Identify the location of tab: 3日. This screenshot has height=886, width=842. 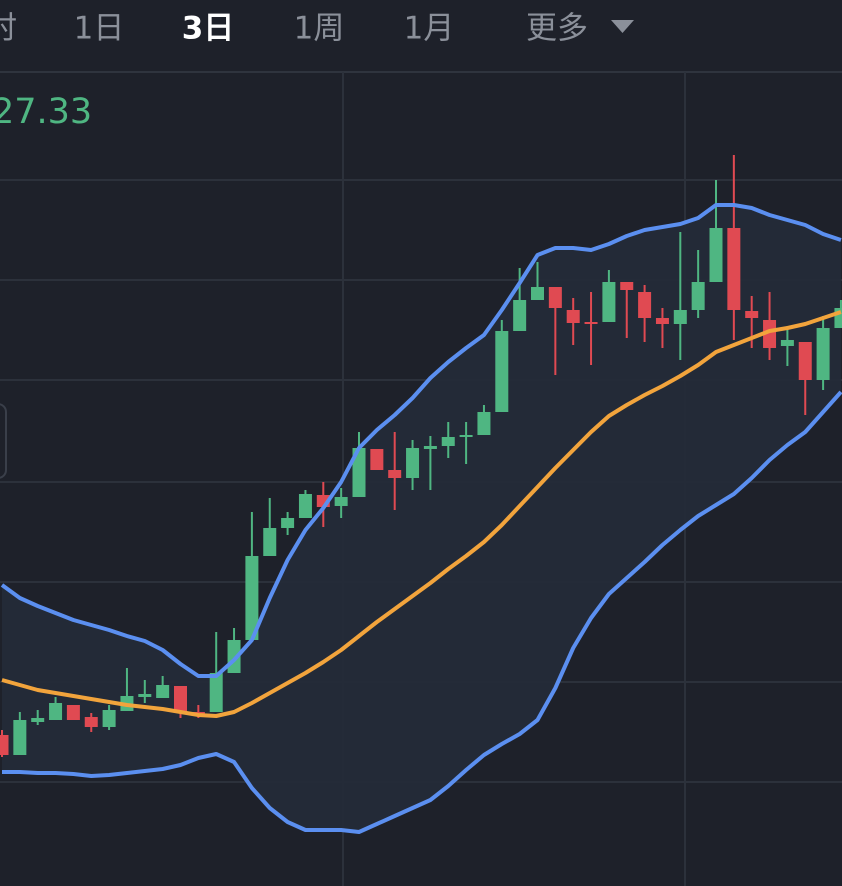
(208, 29).